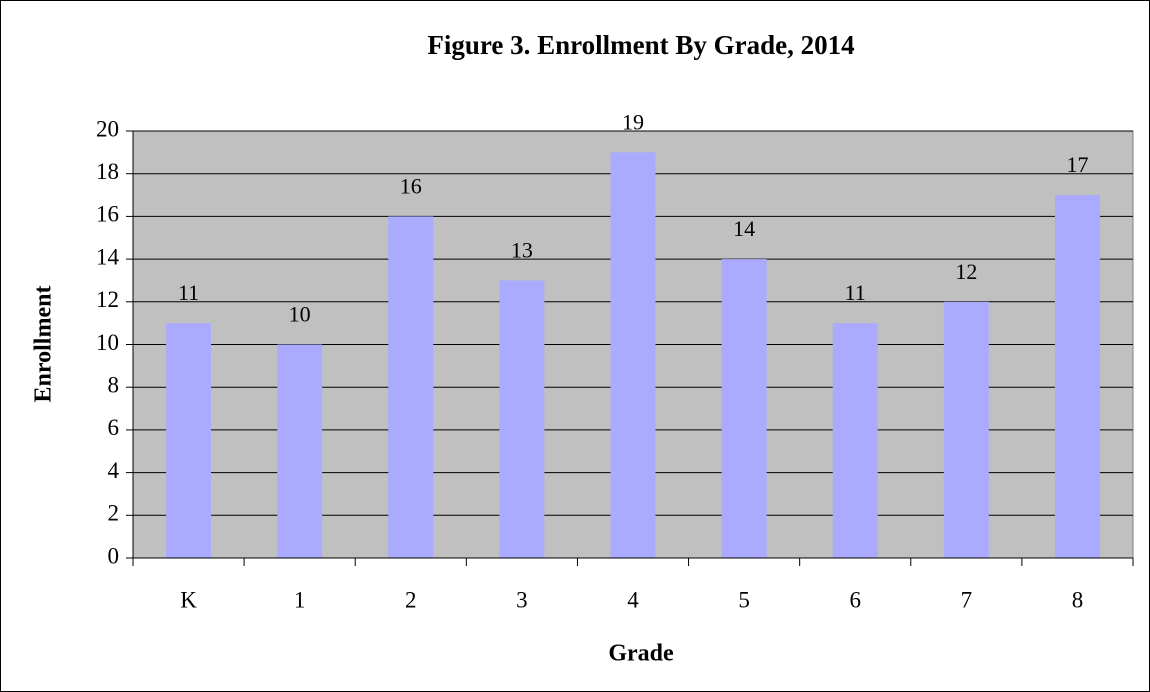 The image size is (1150, 692). I want to click on y-tick-label: 6, so click(114, 427).